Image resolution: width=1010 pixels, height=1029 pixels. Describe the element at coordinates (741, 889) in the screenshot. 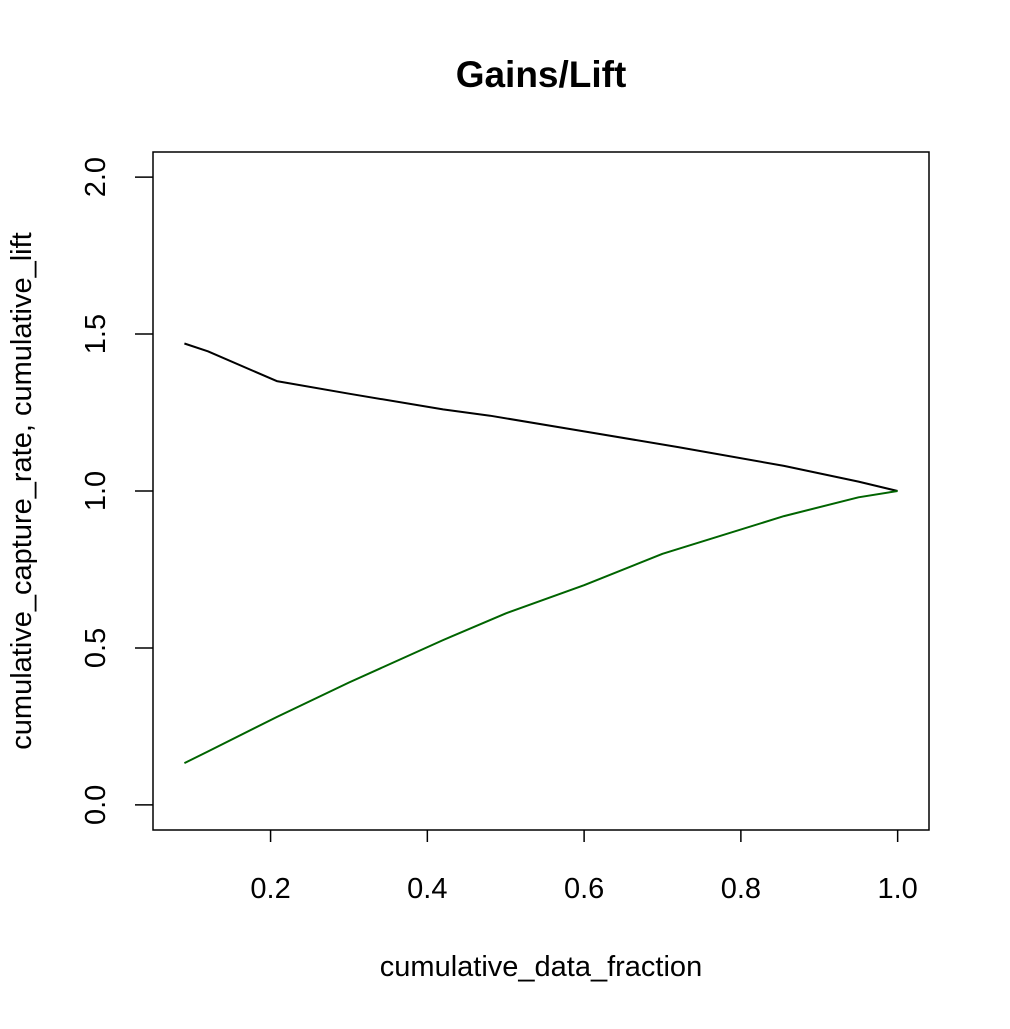

I see `x-tick-label: 0.8` at that location.